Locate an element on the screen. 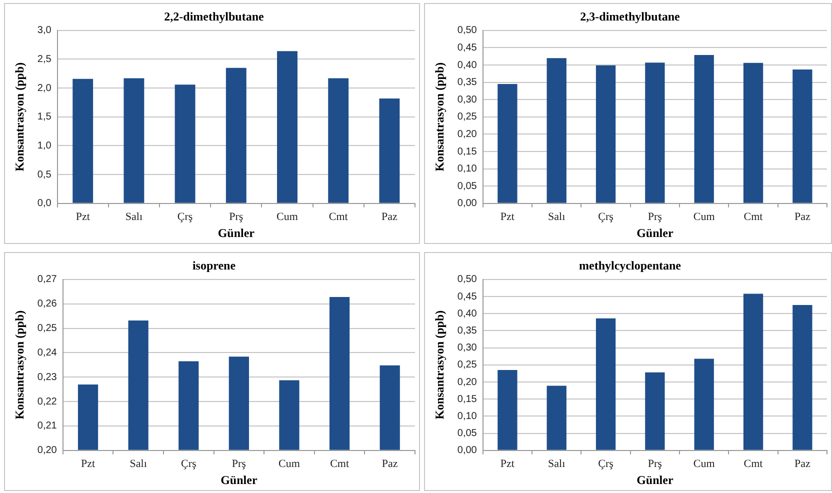  chart-title: 2,3-dimethylbutane is located at coordinates (630, 16).